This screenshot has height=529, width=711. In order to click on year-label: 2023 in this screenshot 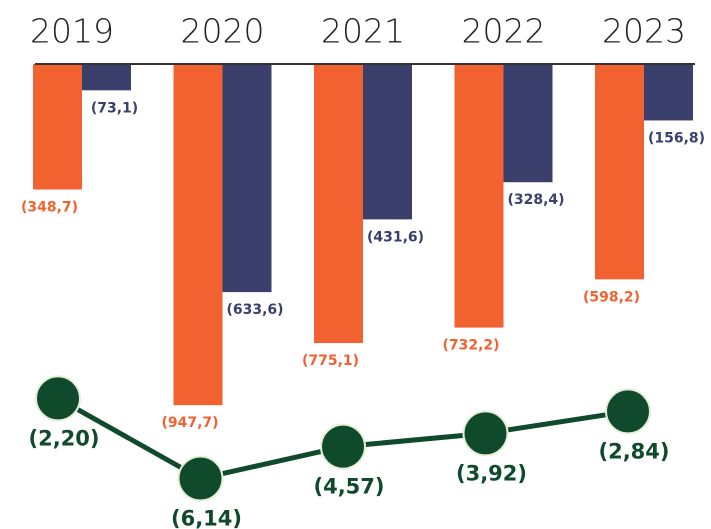, I will do `click(644, 31)`.